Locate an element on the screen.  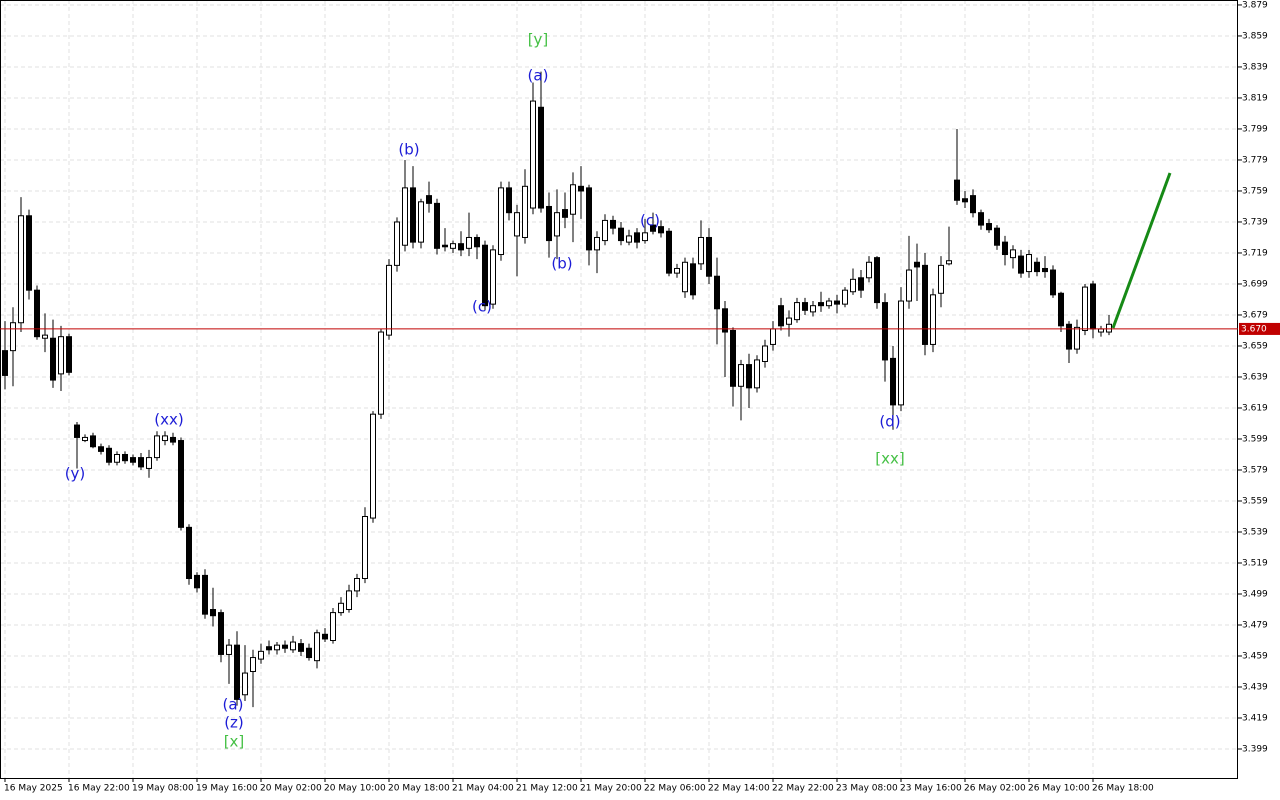
x-tick-label: 19 May 08:00 is located at coordinates (163, 789).